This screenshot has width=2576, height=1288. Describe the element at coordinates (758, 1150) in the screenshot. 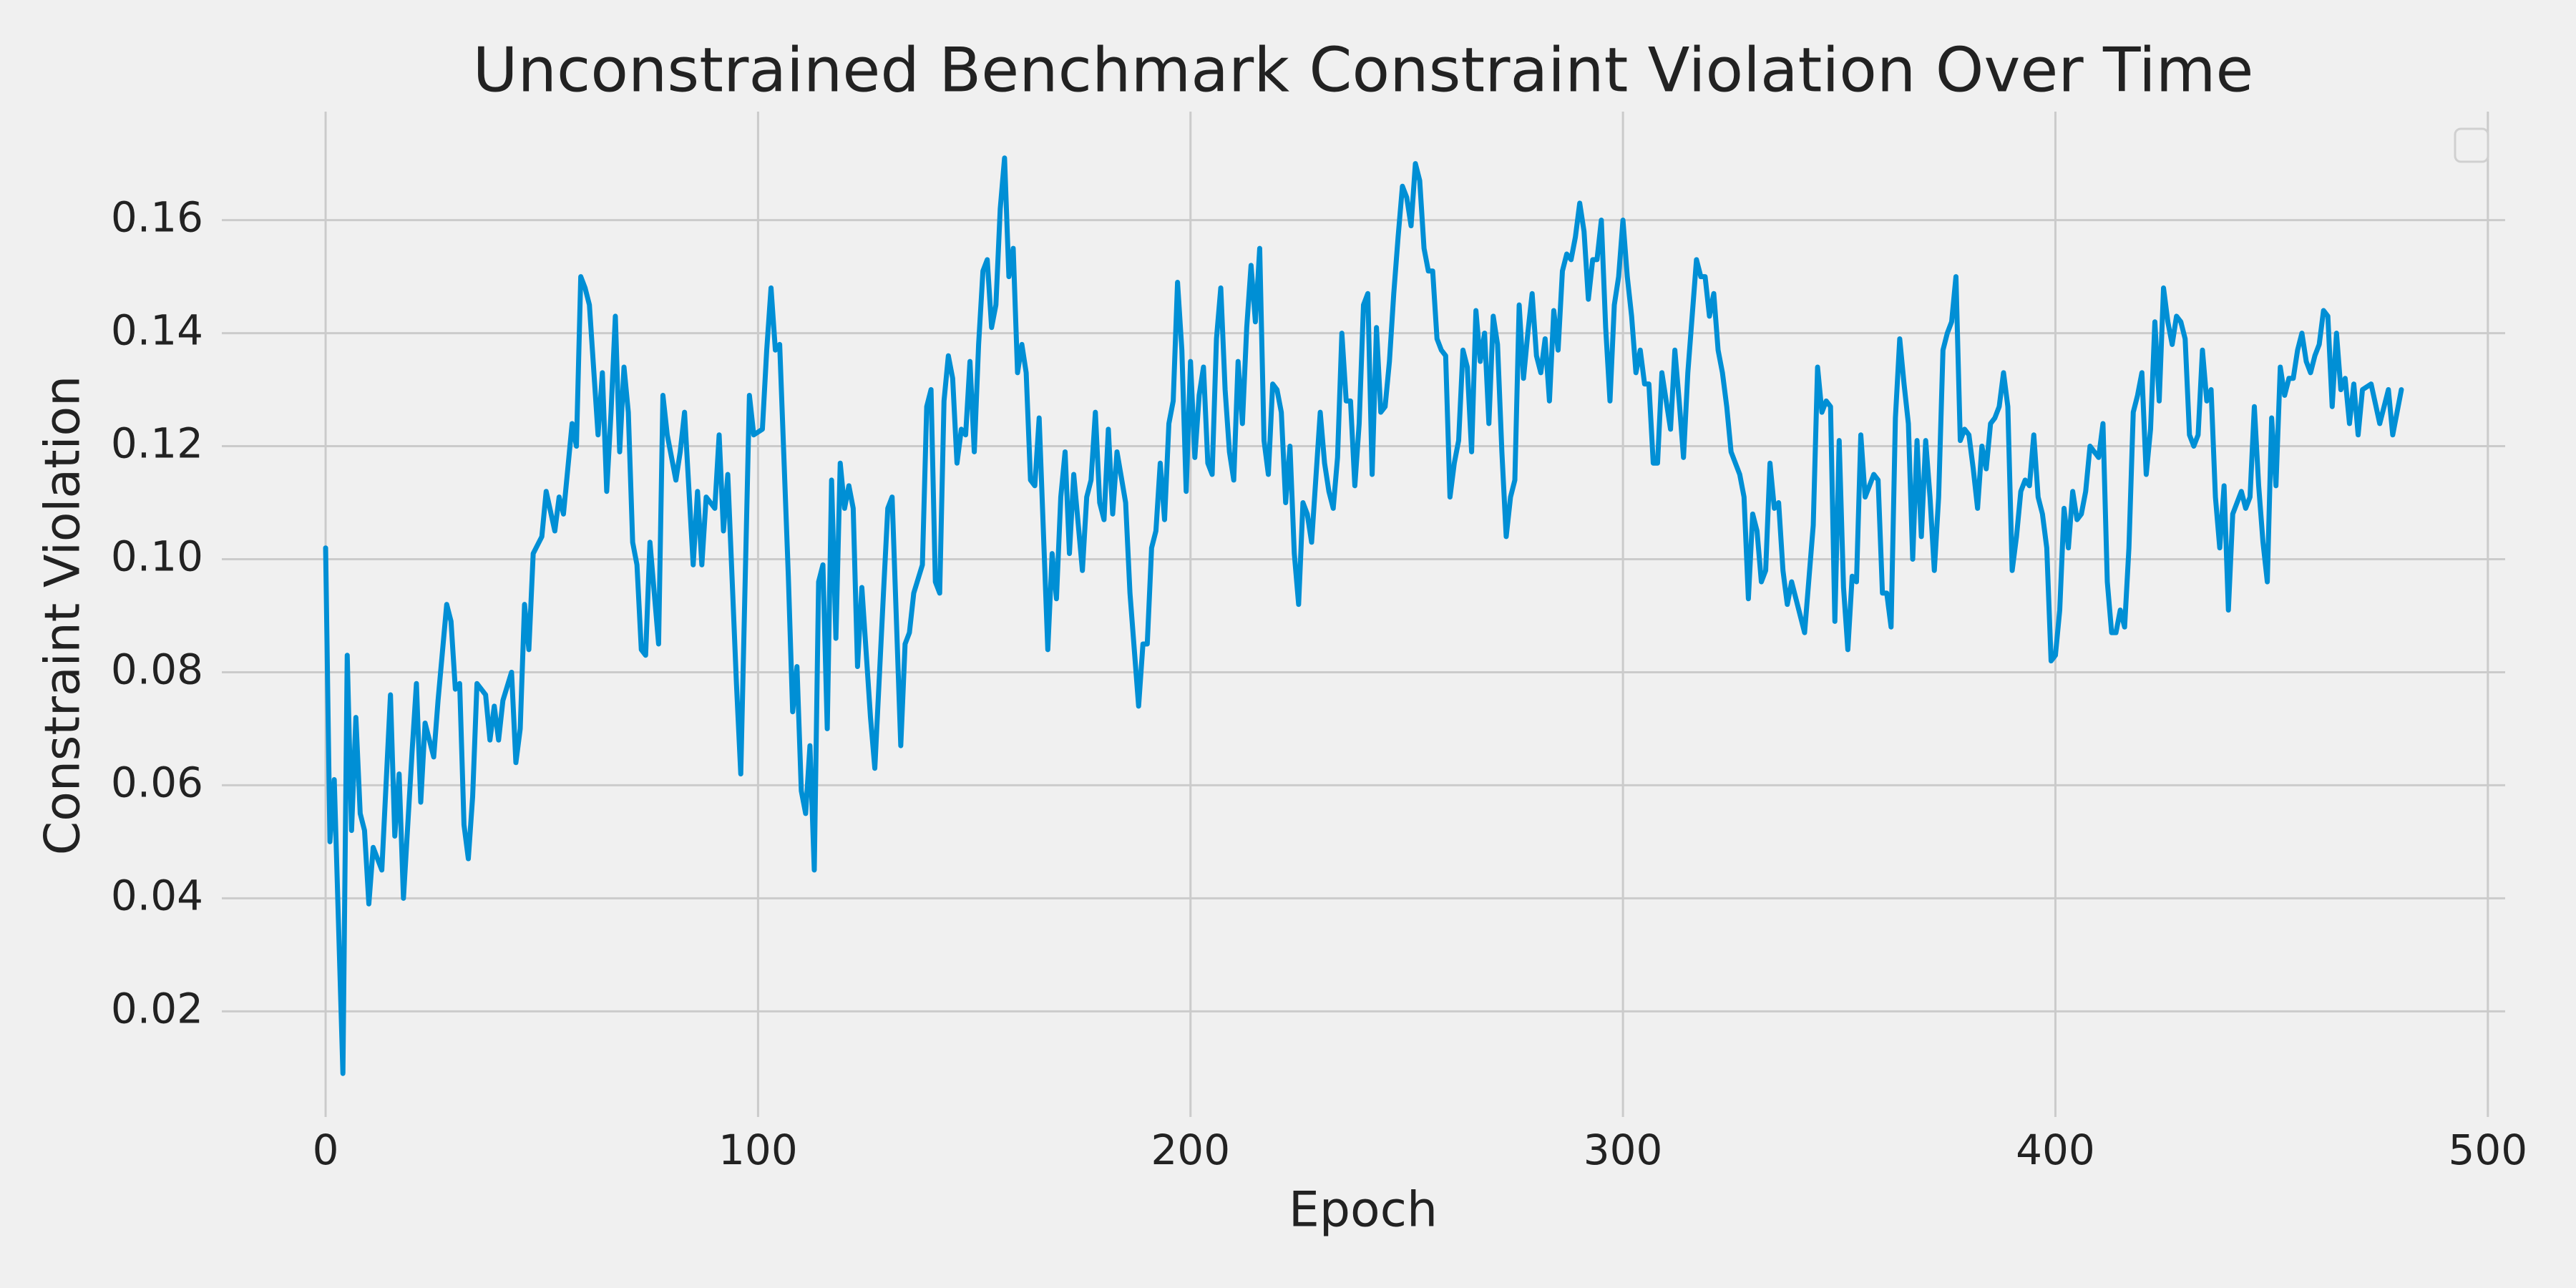

I see `x-tick-label: 100` at that location.